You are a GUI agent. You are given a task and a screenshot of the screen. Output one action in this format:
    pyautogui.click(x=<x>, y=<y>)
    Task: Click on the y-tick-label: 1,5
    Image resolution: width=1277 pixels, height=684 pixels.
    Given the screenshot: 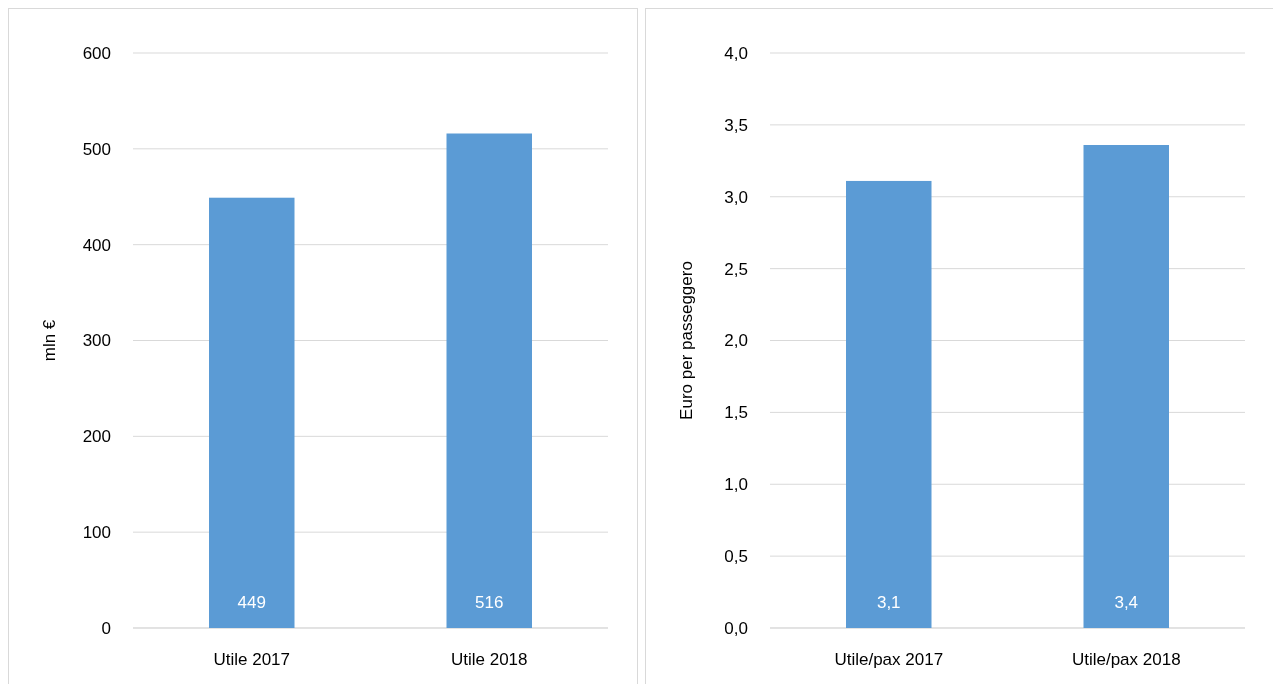 What is the action you would take?
    pyautogui.click(x=736, y=413)
    